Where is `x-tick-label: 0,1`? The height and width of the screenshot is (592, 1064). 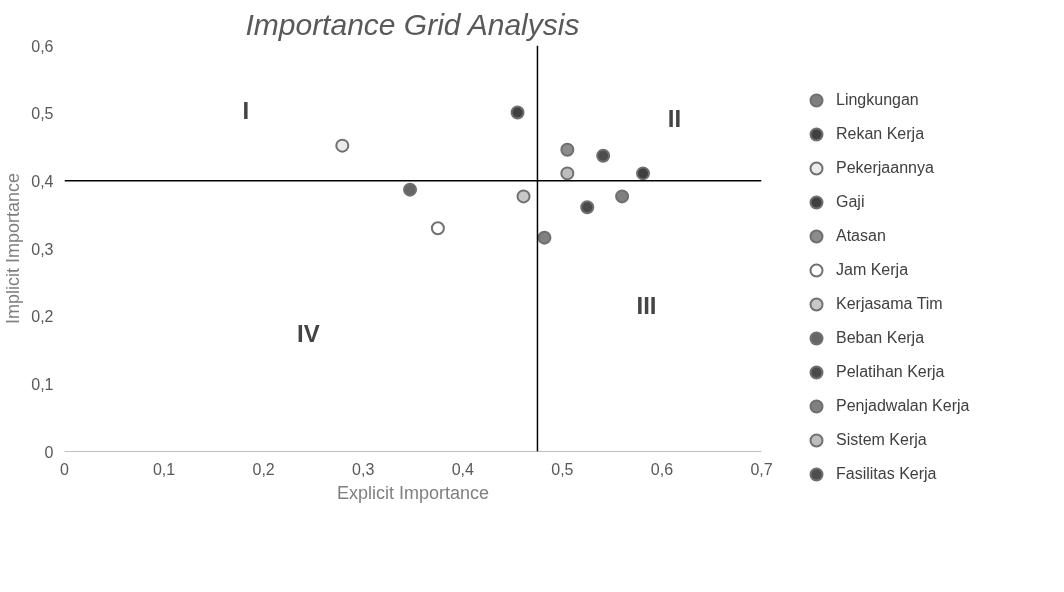
x-tick-label: 0,1 is located at coordinates (164, 469).